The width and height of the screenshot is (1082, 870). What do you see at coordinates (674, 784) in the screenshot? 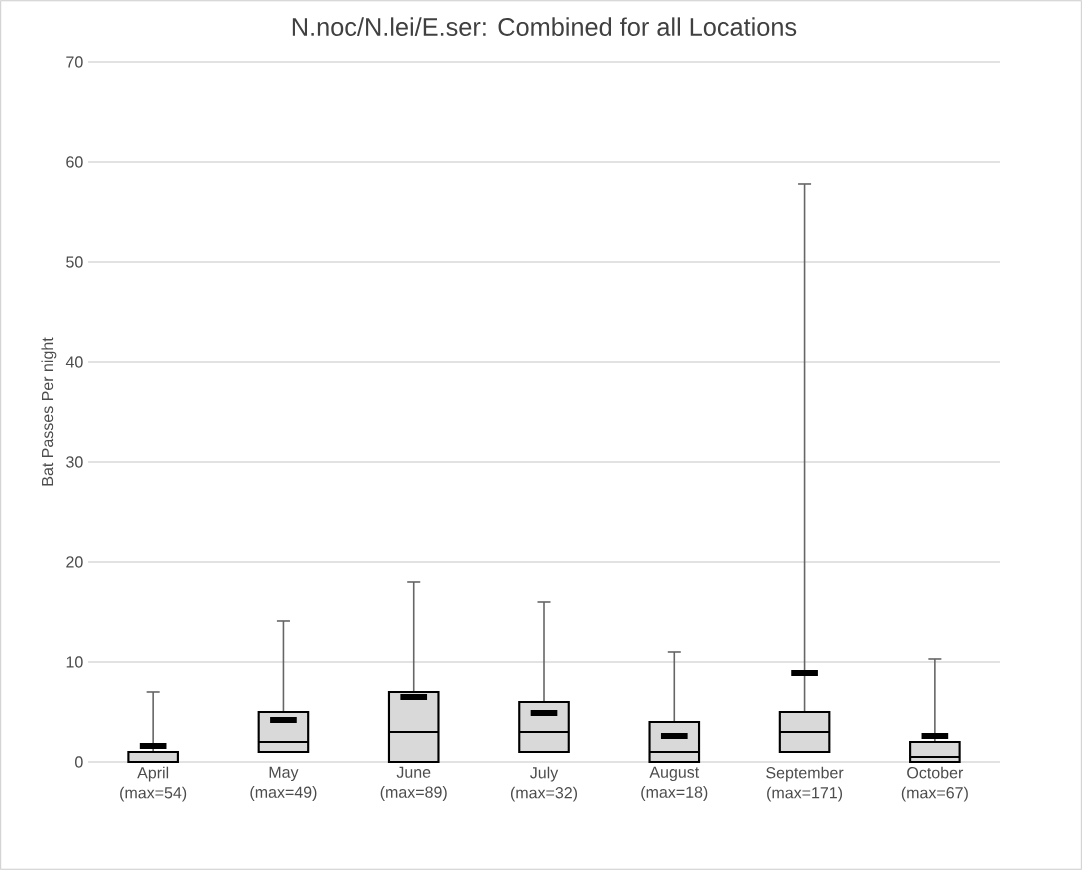
I see `x-tick-label: August (max=18)` at bounding box center [674, 784].